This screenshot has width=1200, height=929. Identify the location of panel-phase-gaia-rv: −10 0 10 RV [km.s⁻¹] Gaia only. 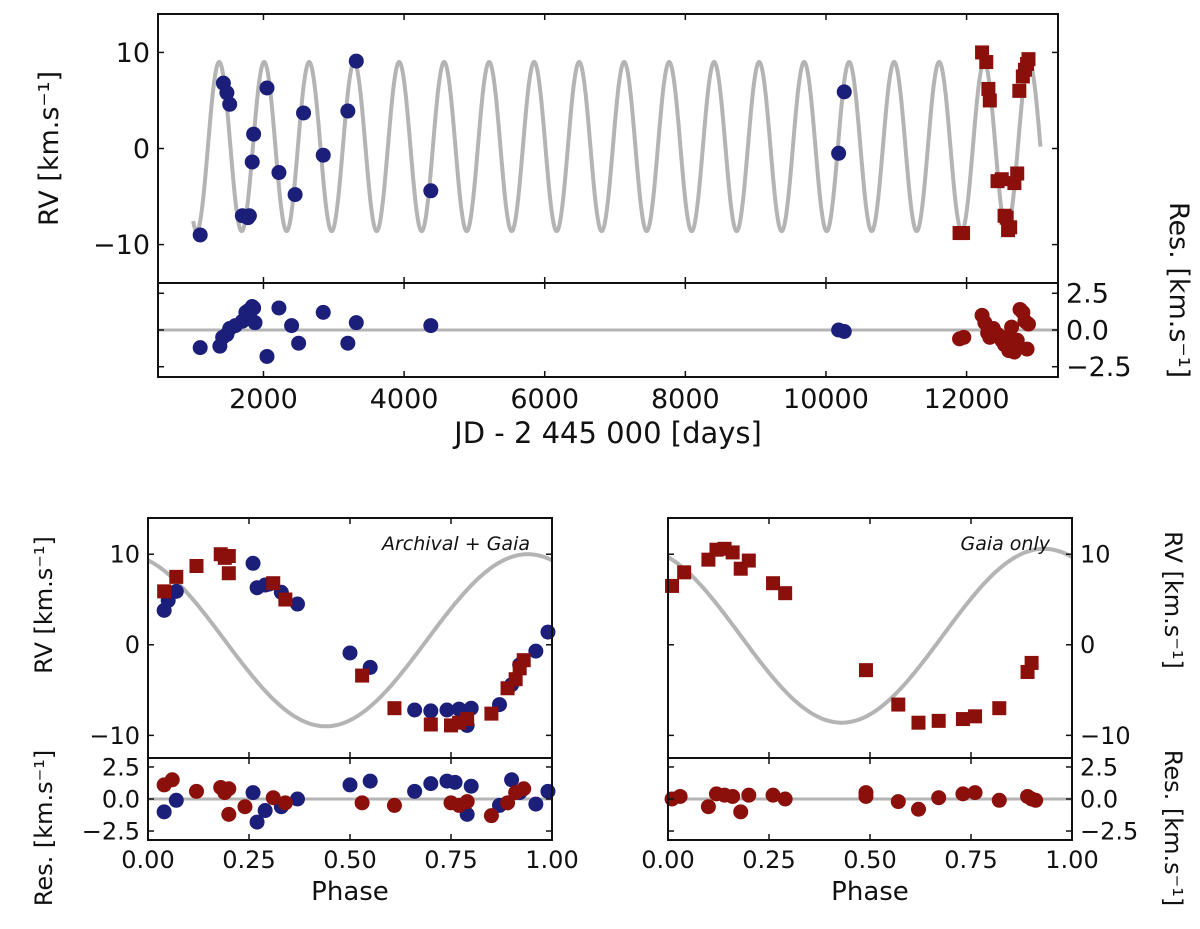
(926, 638).